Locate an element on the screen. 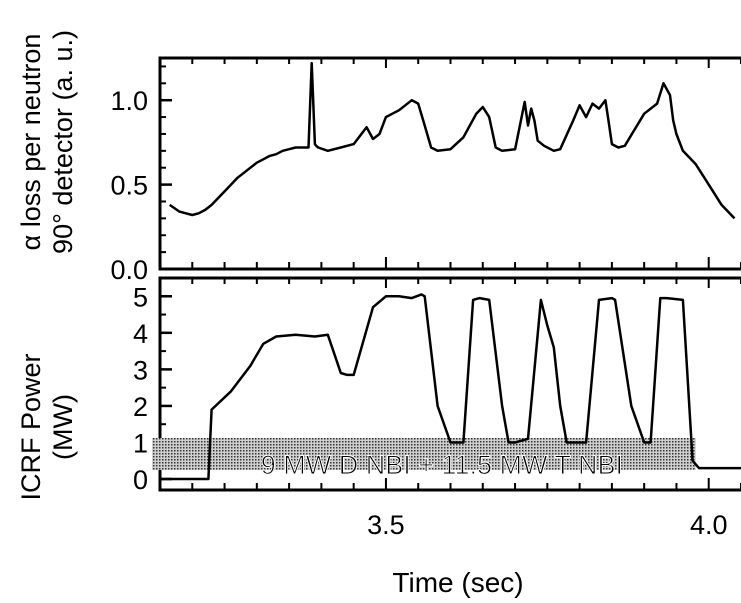 The image size is (741, 603). bottom-y-tick-label: 1 is located at coordinates (140, 443).